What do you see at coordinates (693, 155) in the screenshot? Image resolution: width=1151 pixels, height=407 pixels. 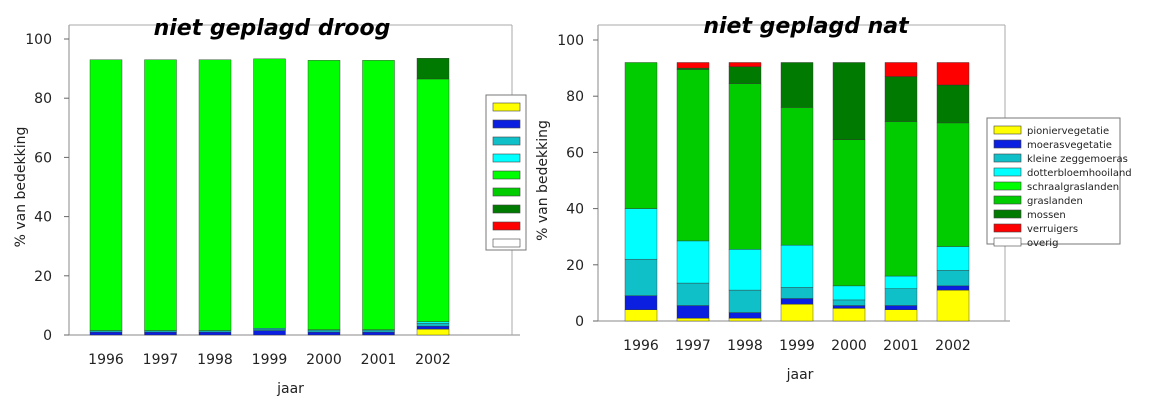 I see `bar-segment-1997-graslanden` at bounding box center [693, 155].